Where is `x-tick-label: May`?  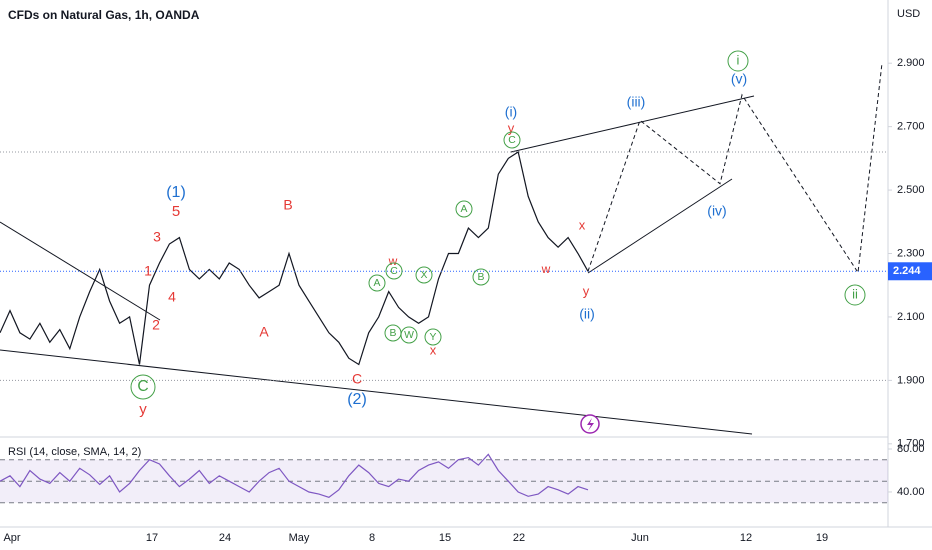
x-tick-label: May is located at coordinates (299, 538).